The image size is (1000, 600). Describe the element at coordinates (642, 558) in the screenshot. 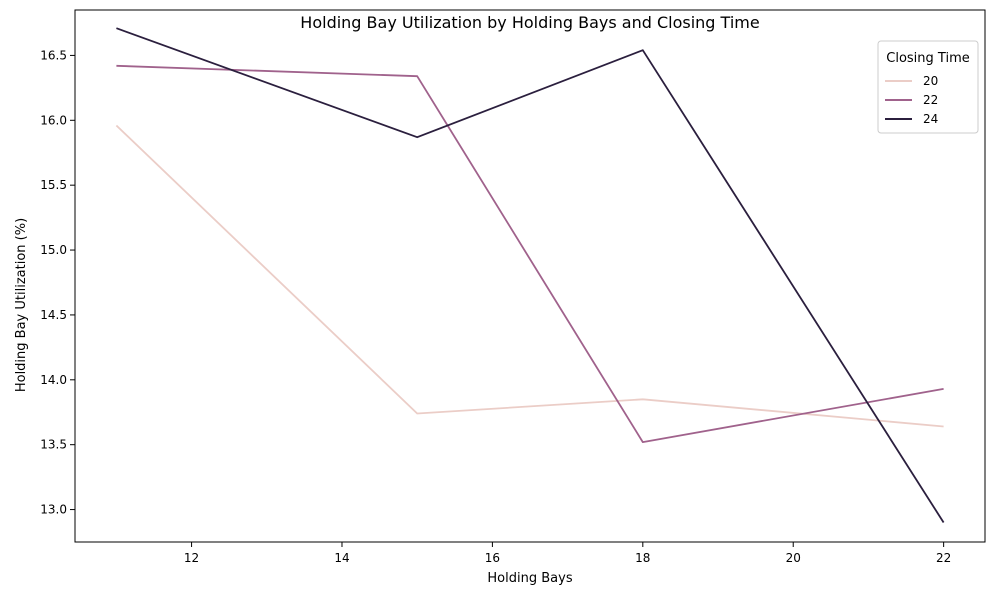

I see `x-tick-label: 18` at that location.